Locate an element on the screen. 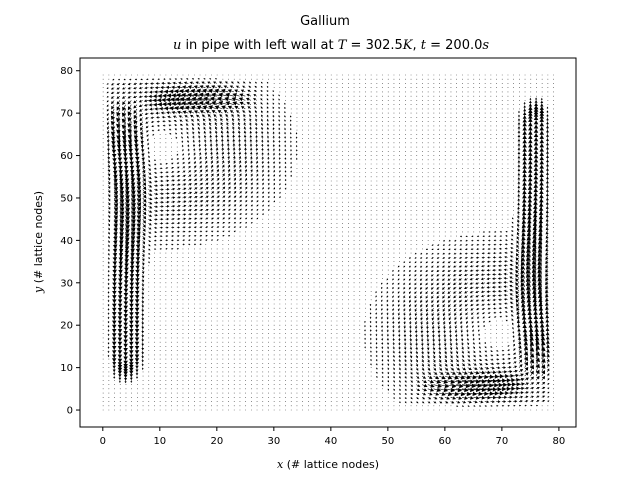 The height and width of the screenshot is (480, 640). y-tick-label: 80 is located at coordinates (66, 71).